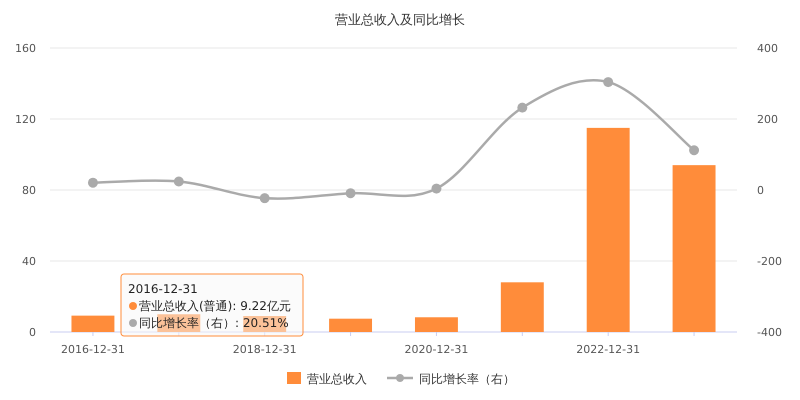  I want to click on x-tick-label: 2022-12-31, so click(608, 349).